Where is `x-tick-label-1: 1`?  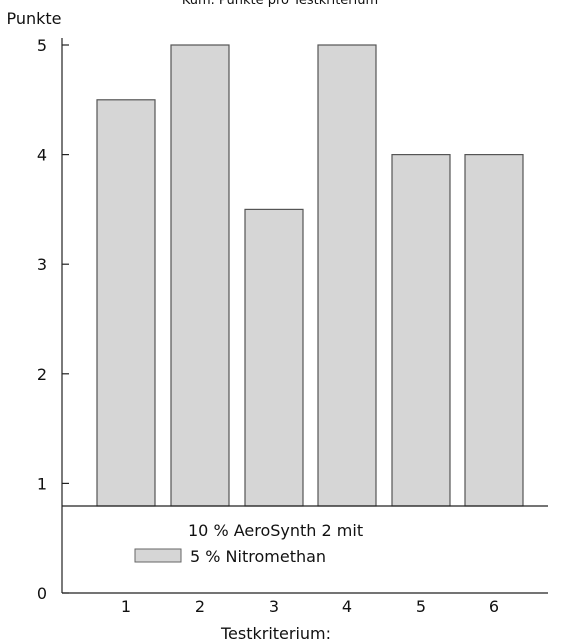 x-tick-label-1: 1 is located at coordinates (126, 606).